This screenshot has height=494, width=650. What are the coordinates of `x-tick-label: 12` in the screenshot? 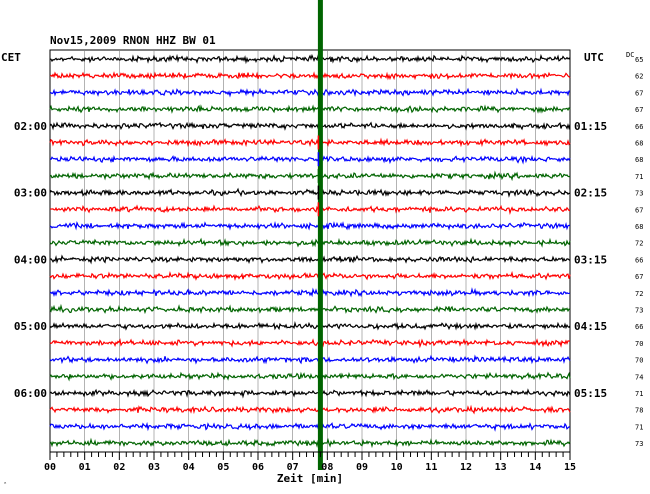 It's located at (466, 467).